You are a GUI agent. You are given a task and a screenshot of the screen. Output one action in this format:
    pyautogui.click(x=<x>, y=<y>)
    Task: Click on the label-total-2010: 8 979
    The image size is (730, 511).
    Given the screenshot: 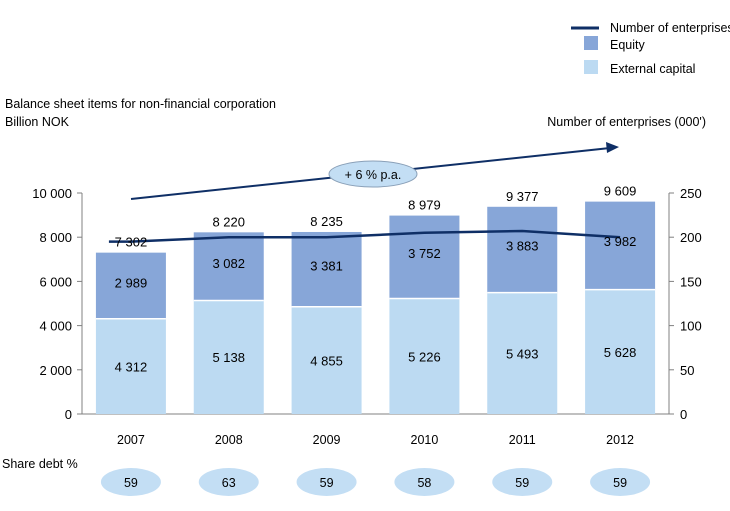 What is the action you would take?
    pyautogui.click(x=424, y=205)
    